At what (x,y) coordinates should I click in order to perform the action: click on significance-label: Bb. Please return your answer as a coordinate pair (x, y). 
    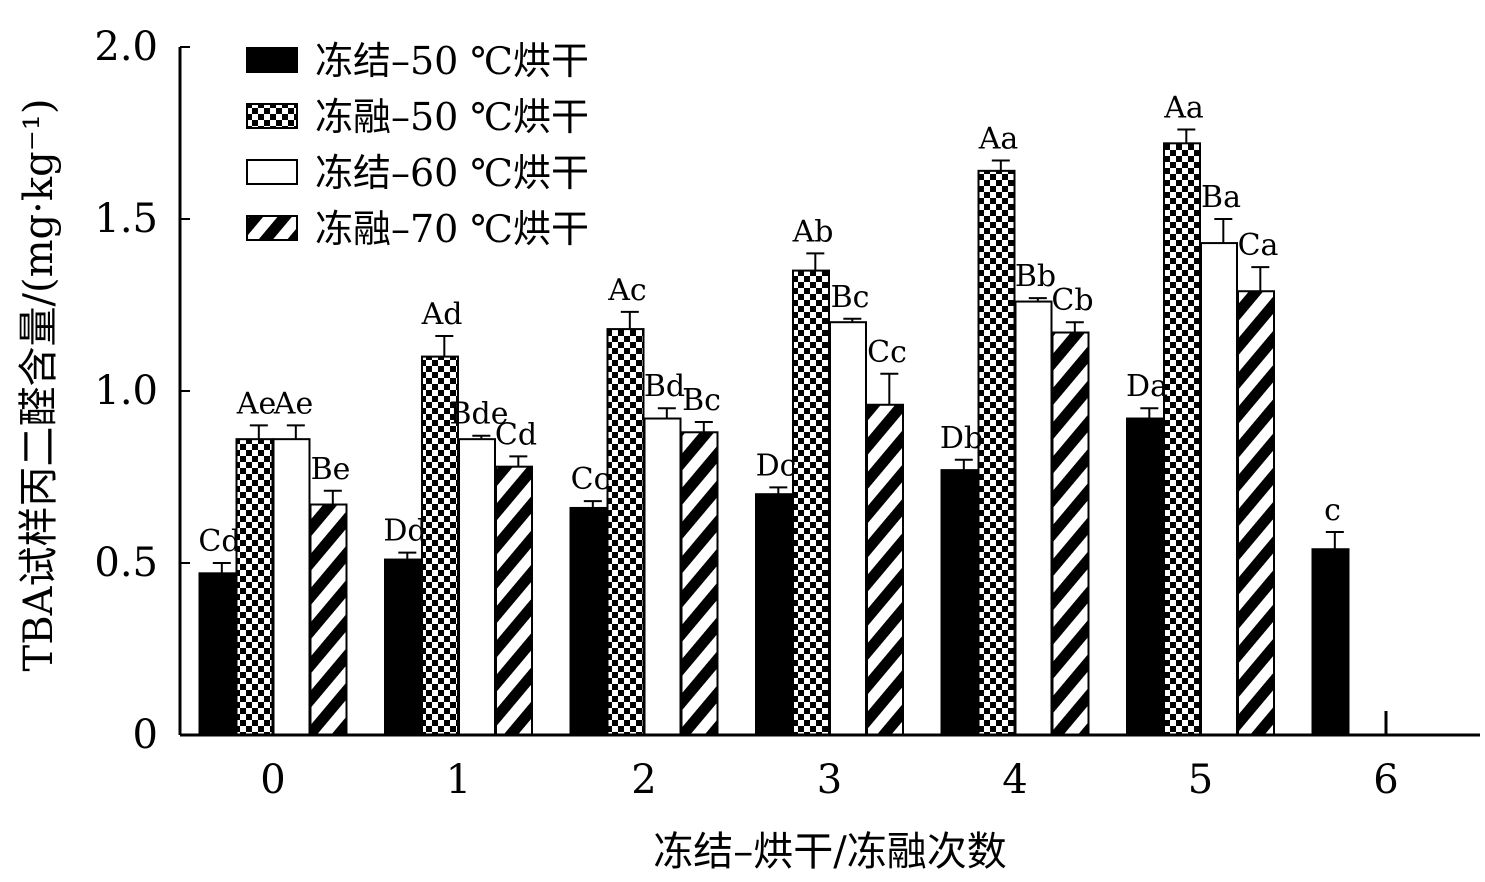
    Looking at the image, I should click on (1035, 276).